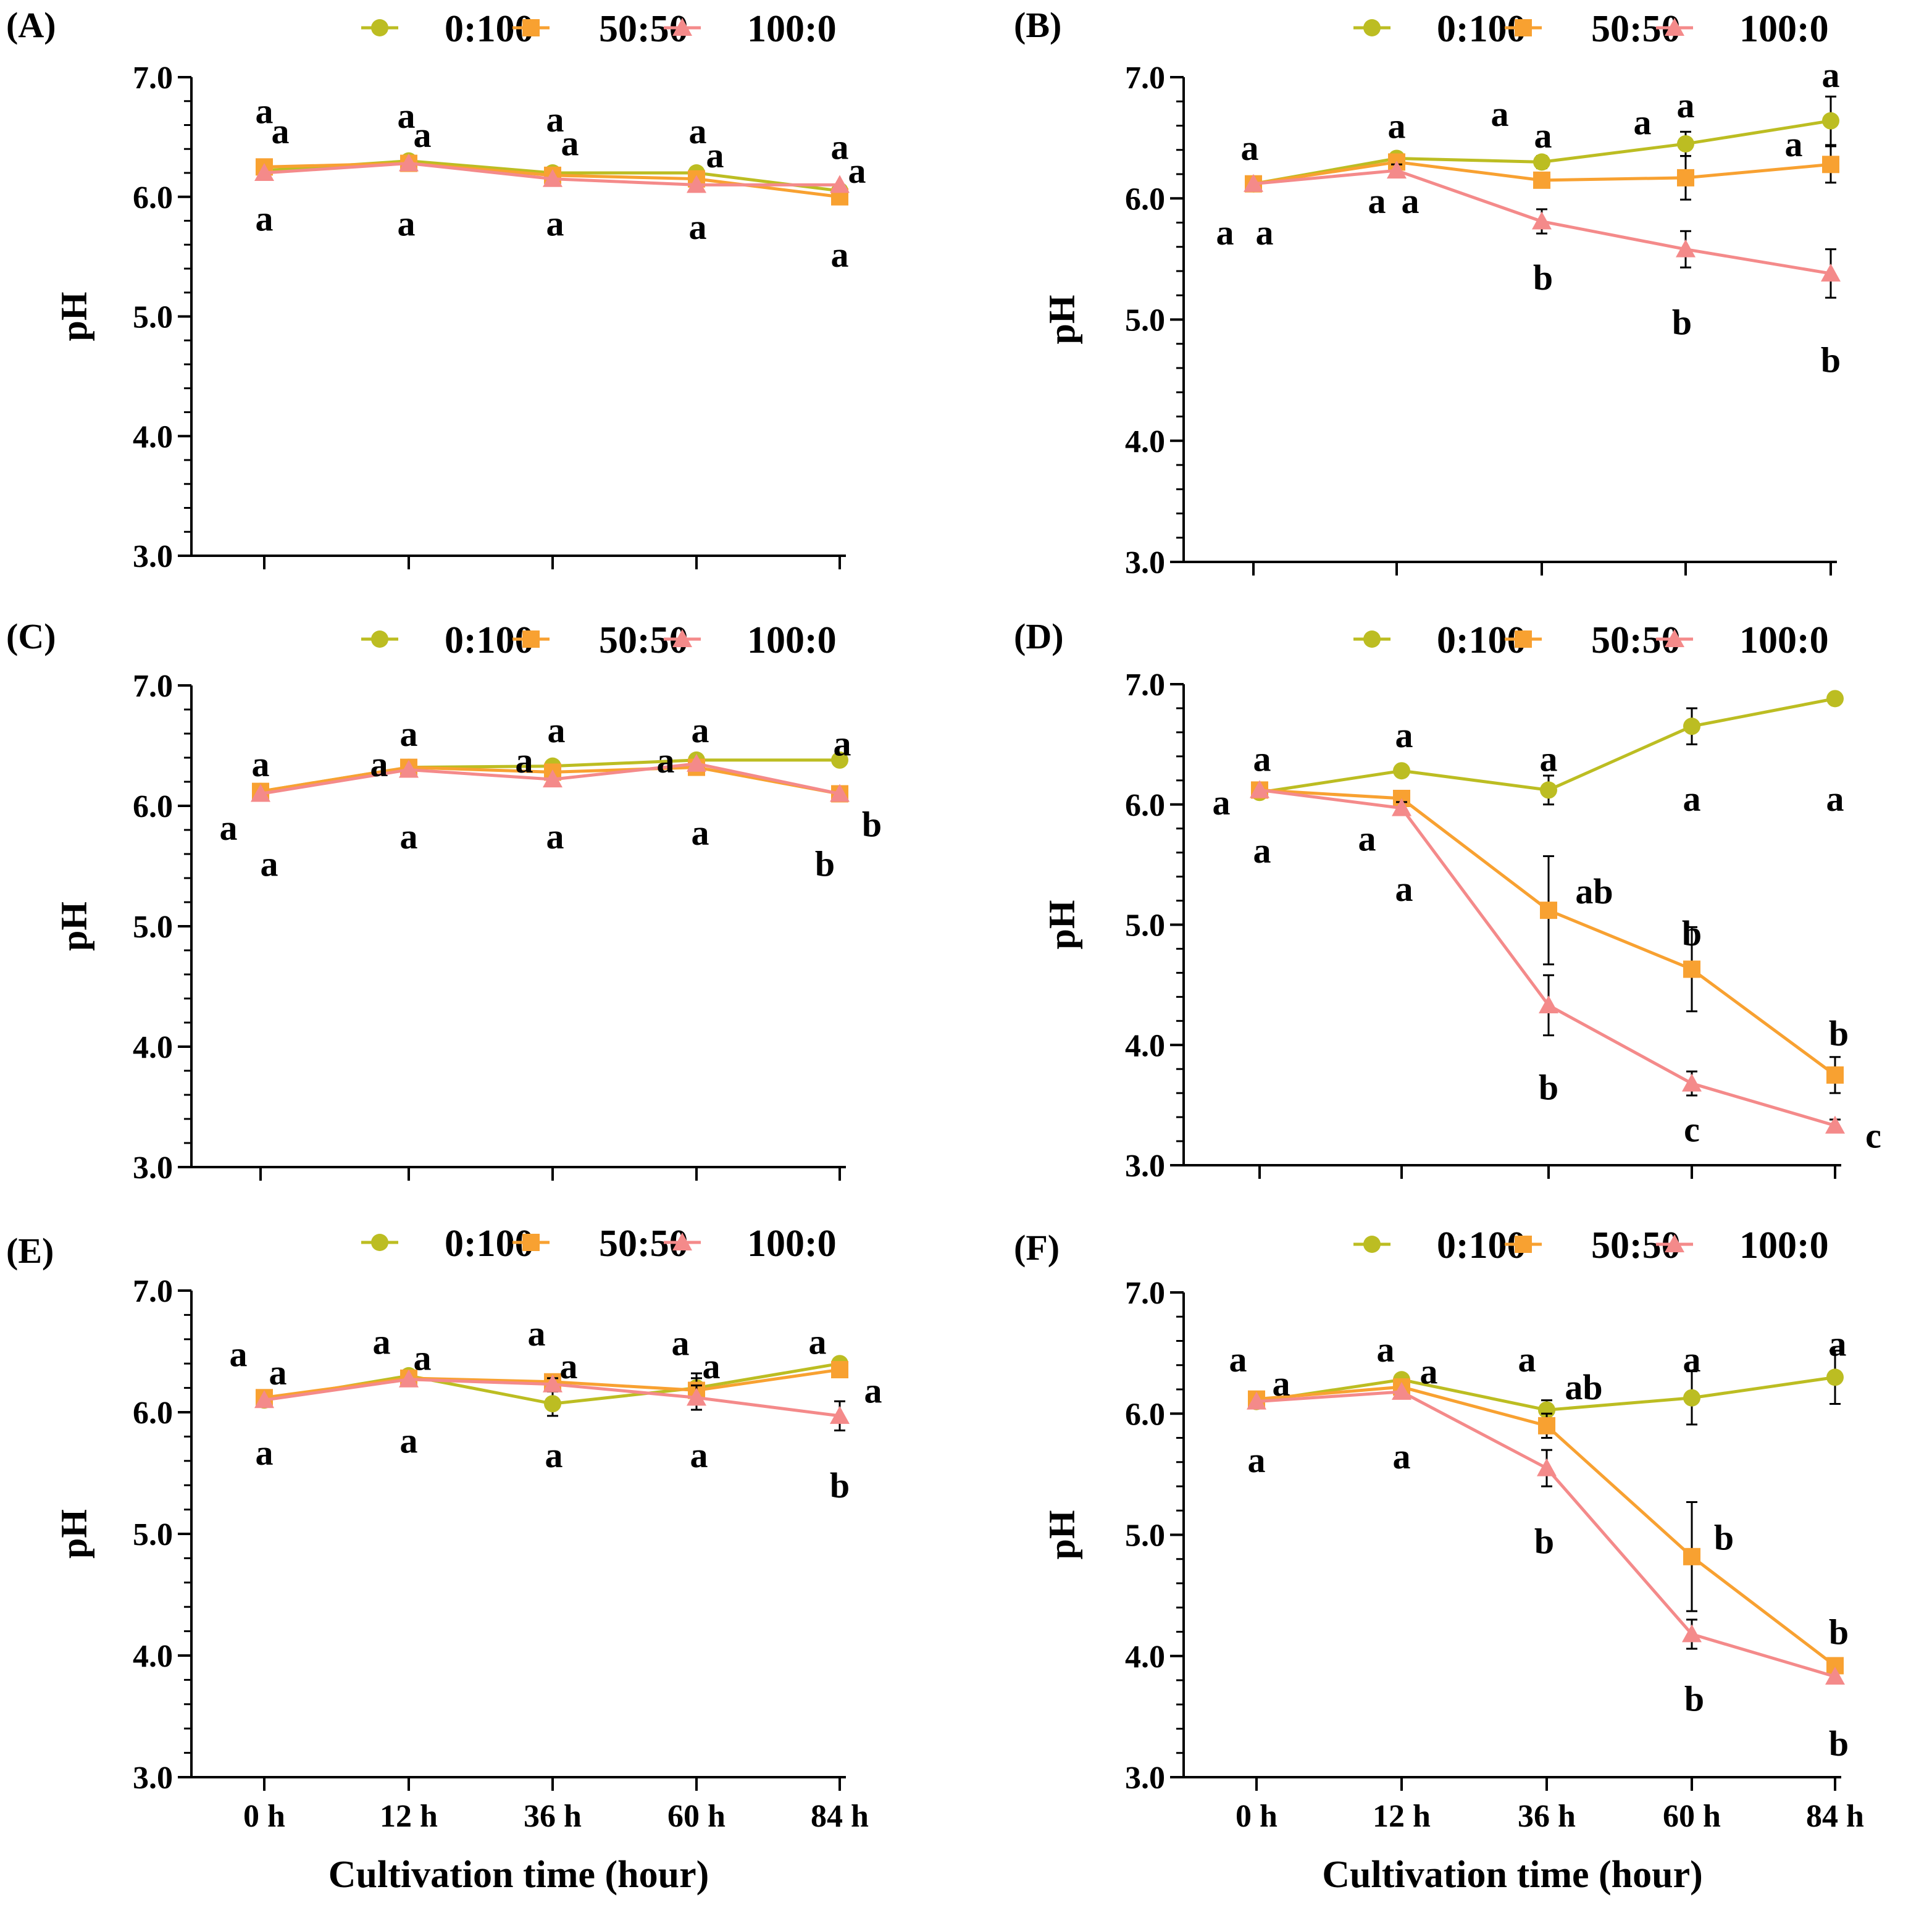  I want to click on panel-label: (C), so click(31, 636).